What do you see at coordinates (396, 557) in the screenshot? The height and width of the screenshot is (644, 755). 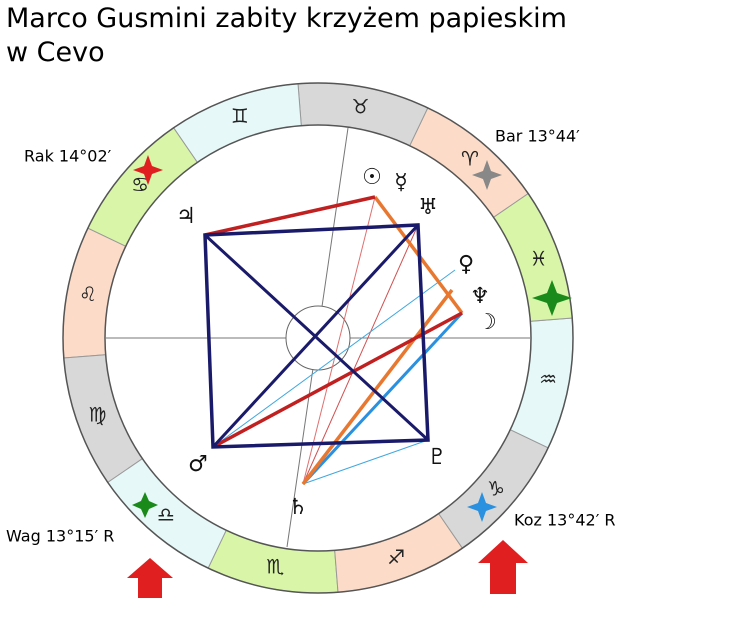 I see `sign-glyph: ♐` at bounding box center [396, 557].